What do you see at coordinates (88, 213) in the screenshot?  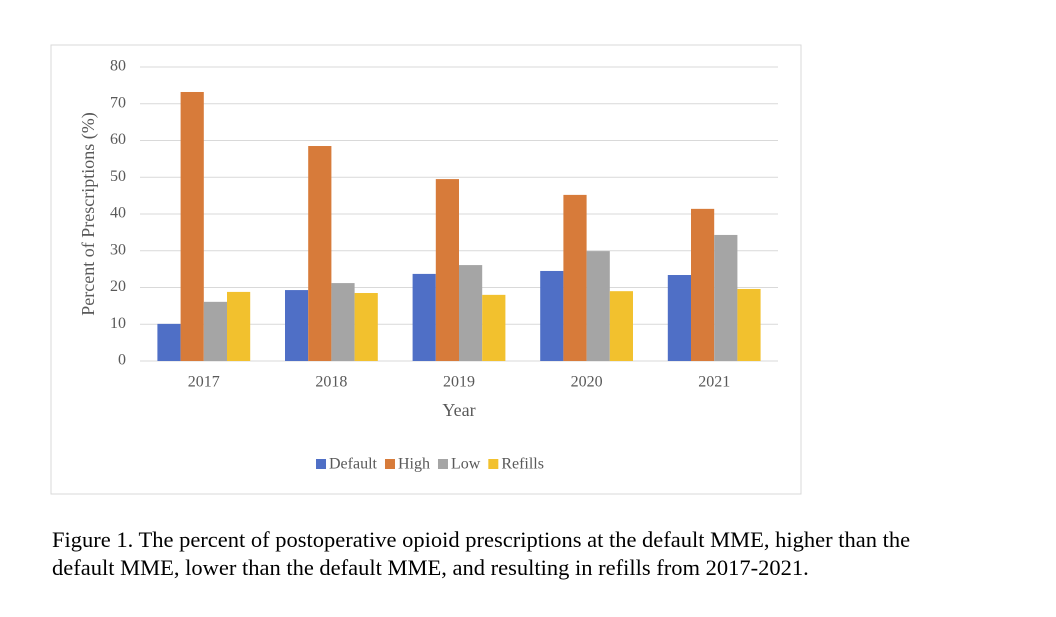 I see `y-axis-label: Percent of Prescriptions (%)` at bounding box center [88, 213].